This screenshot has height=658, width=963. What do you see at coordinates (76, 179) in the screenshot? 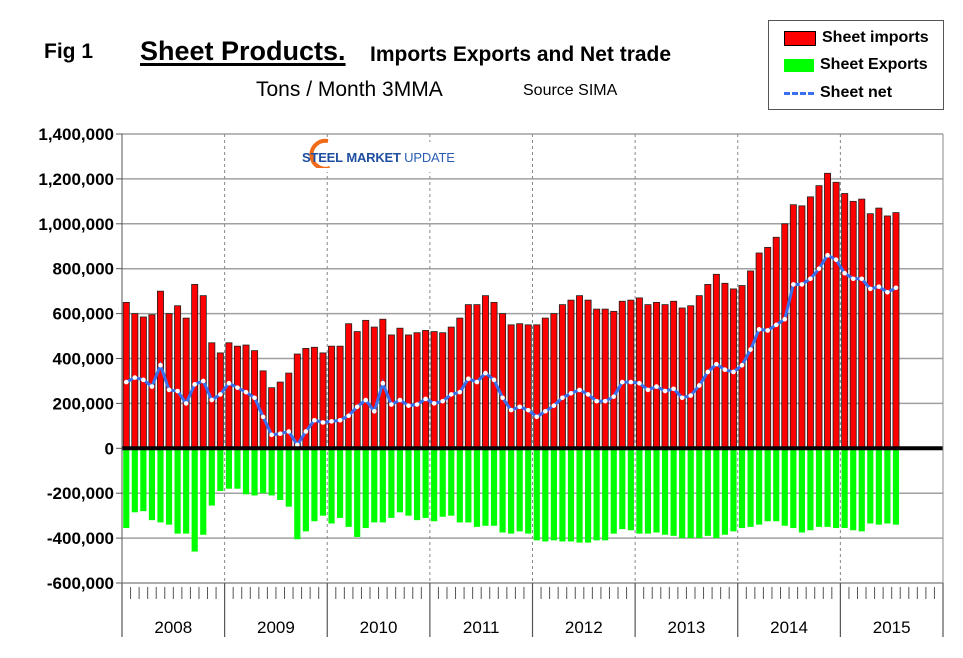
I see `ytick-label: 1,200,000` at bounding box center [76, 179].